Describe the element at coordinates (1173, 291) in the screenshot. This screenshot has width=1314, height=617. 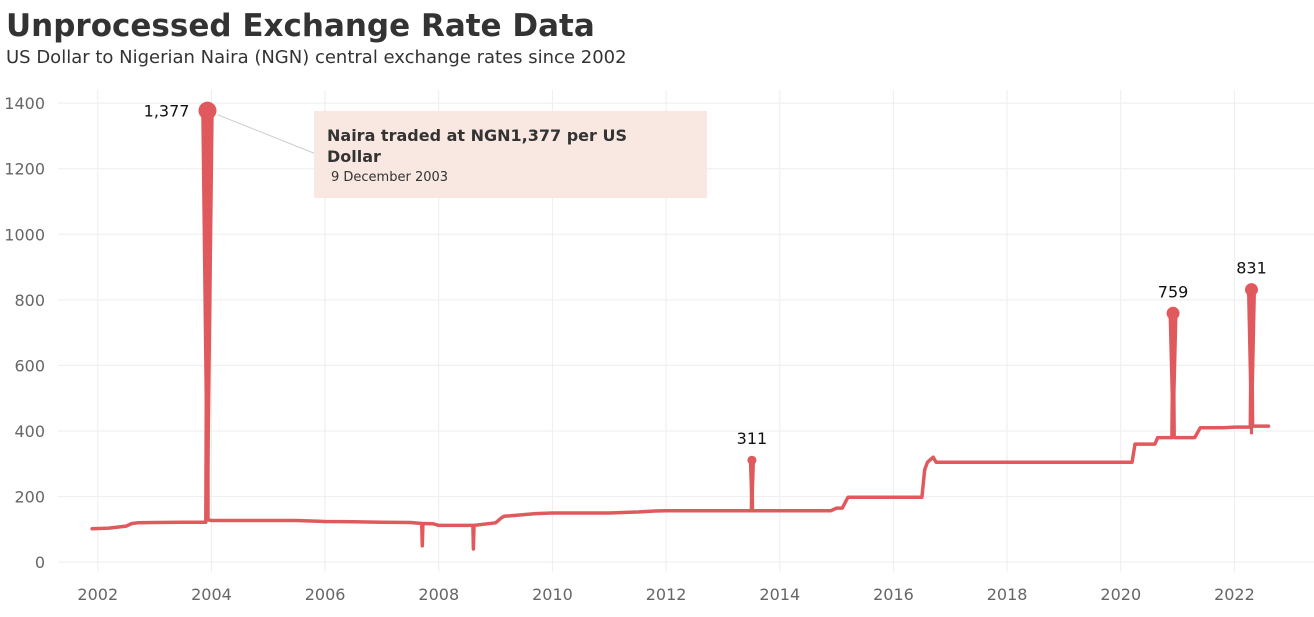
I see `data-label: 759` at that location.